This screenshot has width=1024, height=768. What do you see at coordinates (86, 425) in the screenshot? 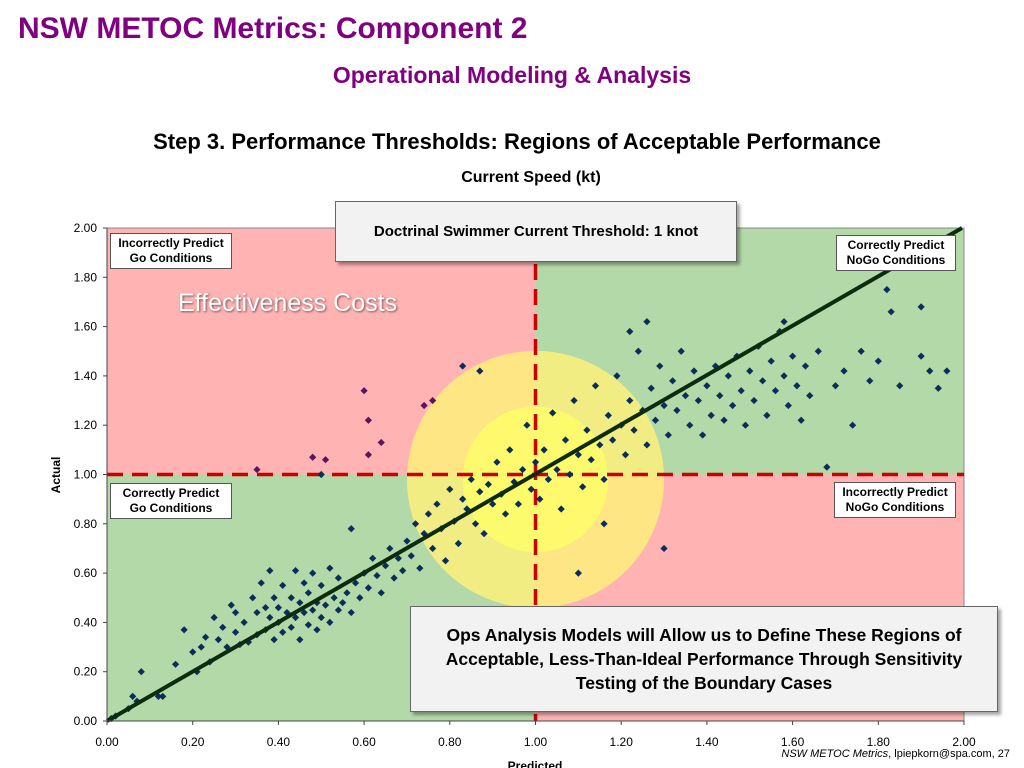
I see `y-tick-label: 1.20` at bounding box center [86, 425].